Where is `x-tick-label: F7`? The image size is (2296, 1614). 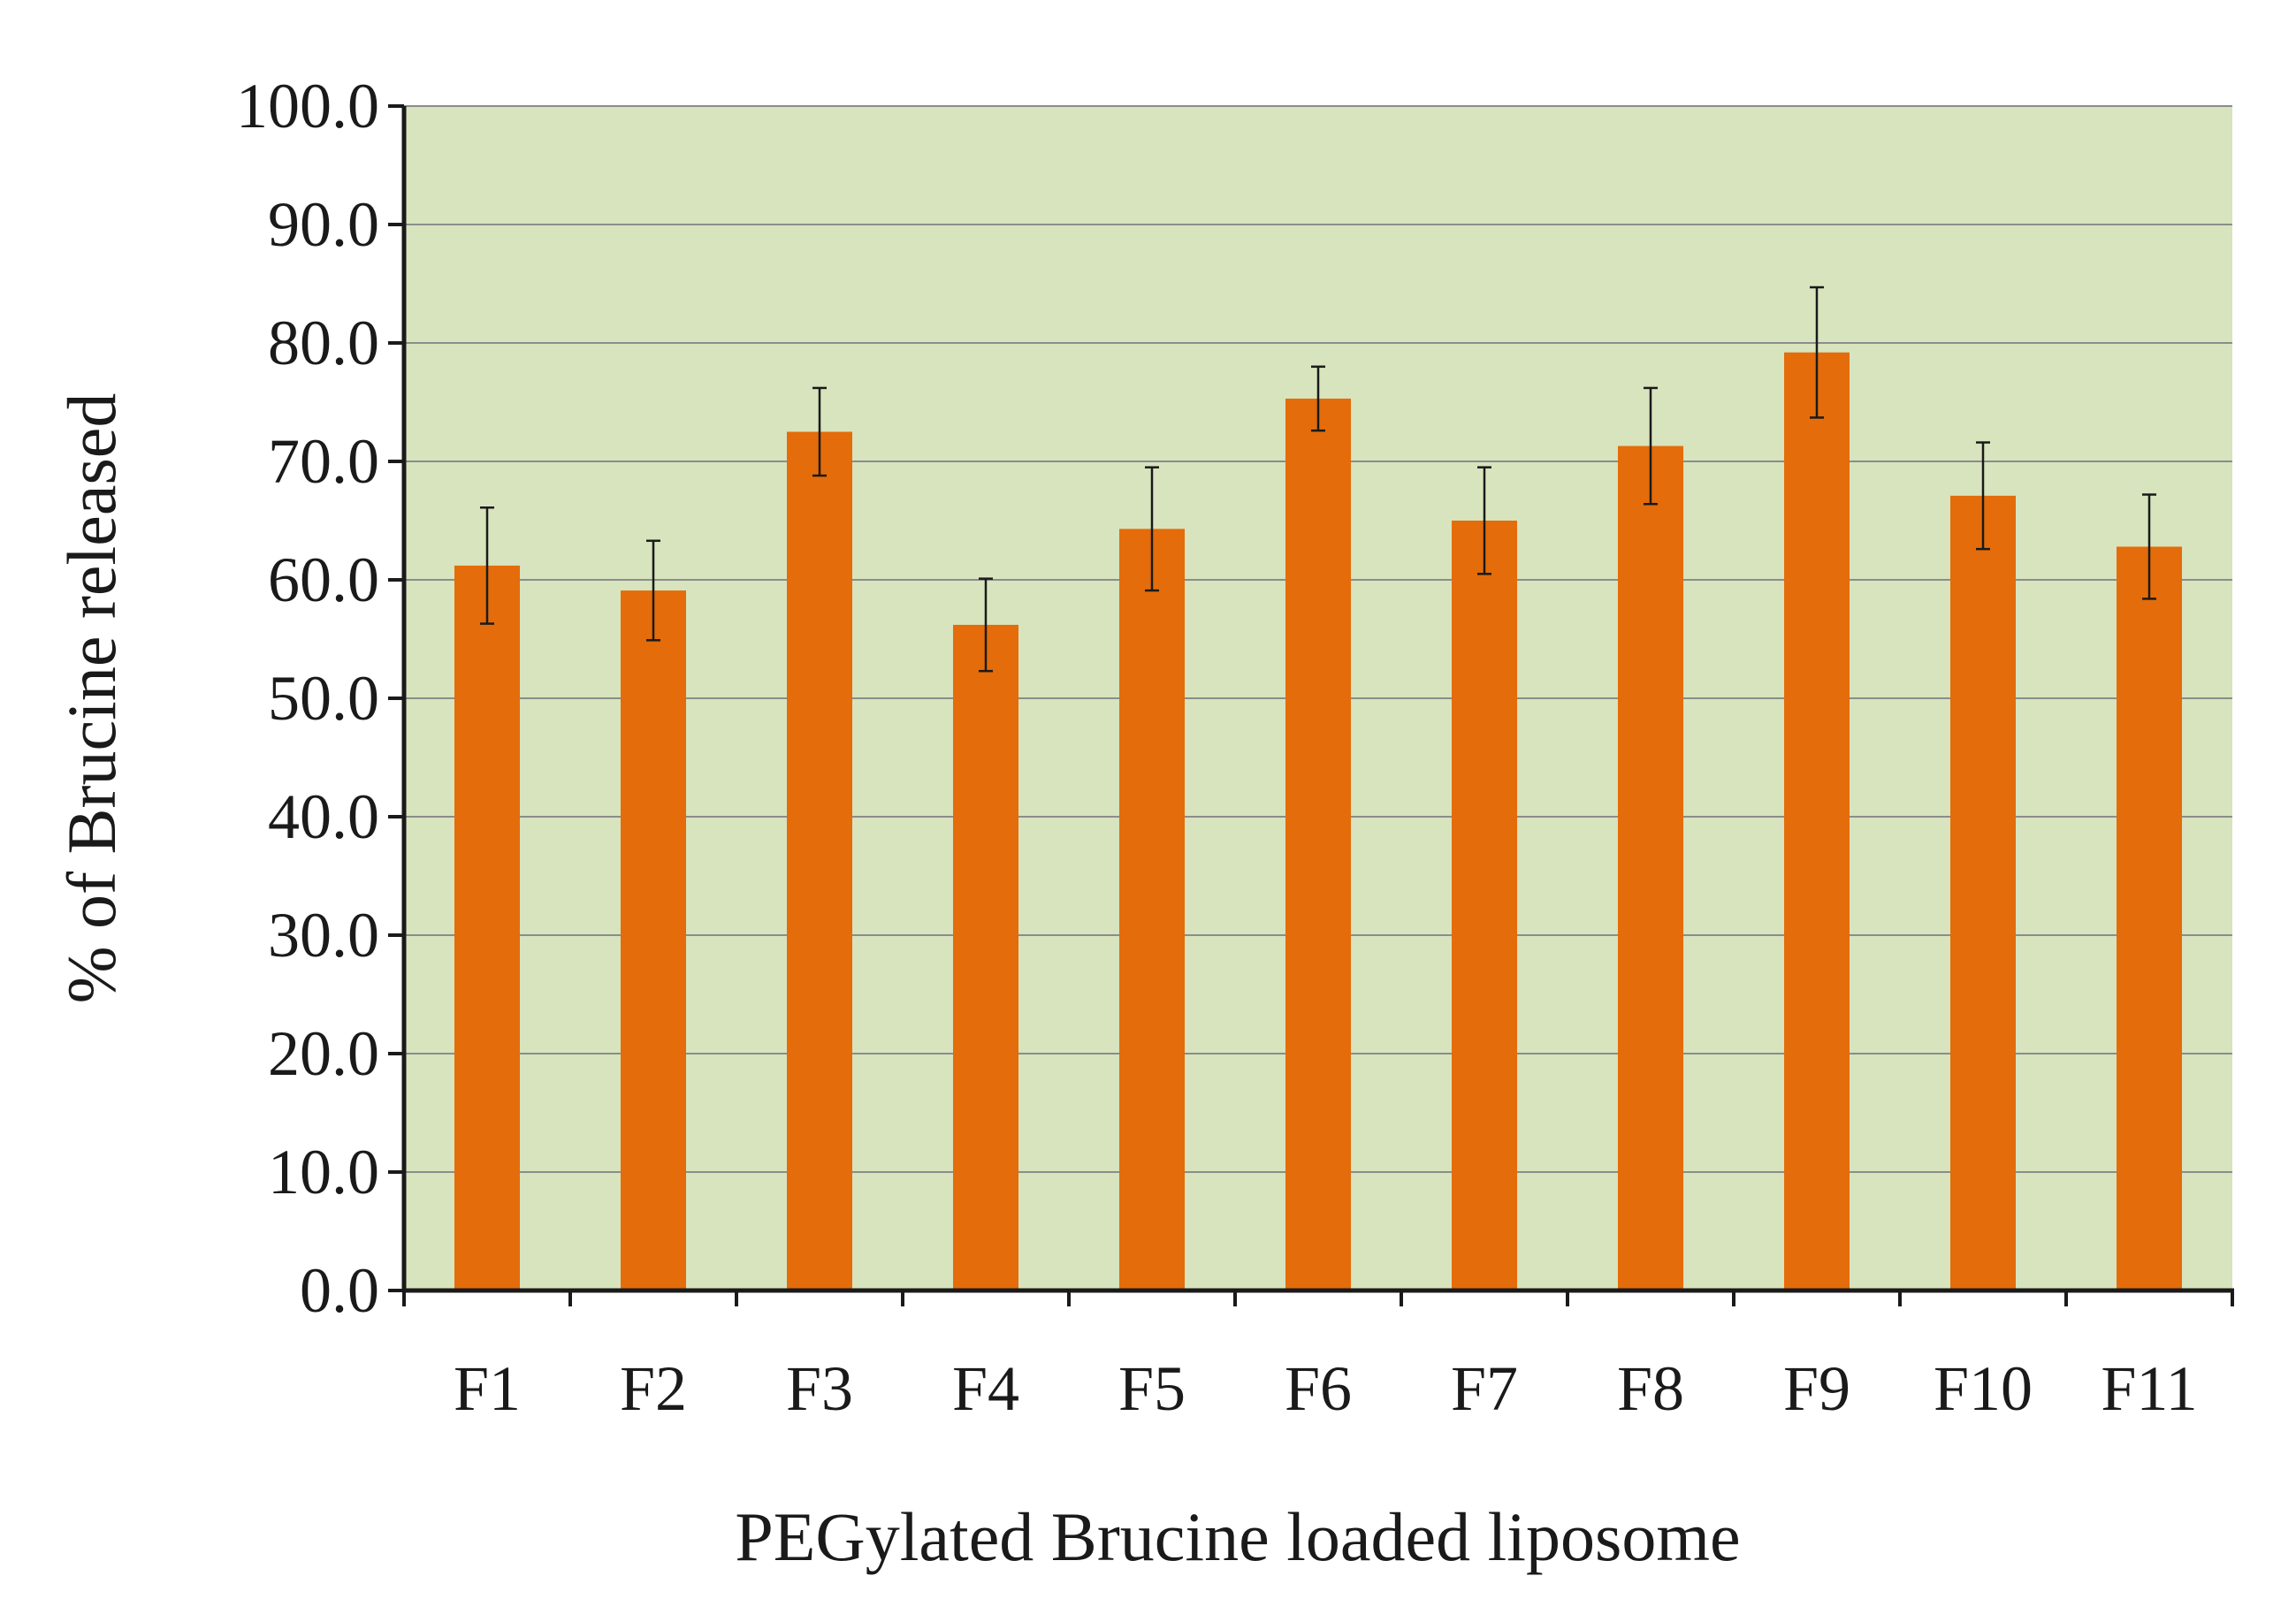 x-tick-label: F7 is located at coordinates (1484, 1388).